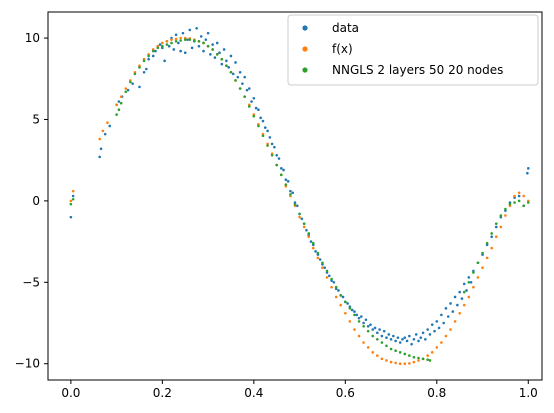 This screenshot has height=413, width=554. What do you see at coordinates (305, 28) in the screenshot?
I see `legend-marker` at bounding box center [305, 28].